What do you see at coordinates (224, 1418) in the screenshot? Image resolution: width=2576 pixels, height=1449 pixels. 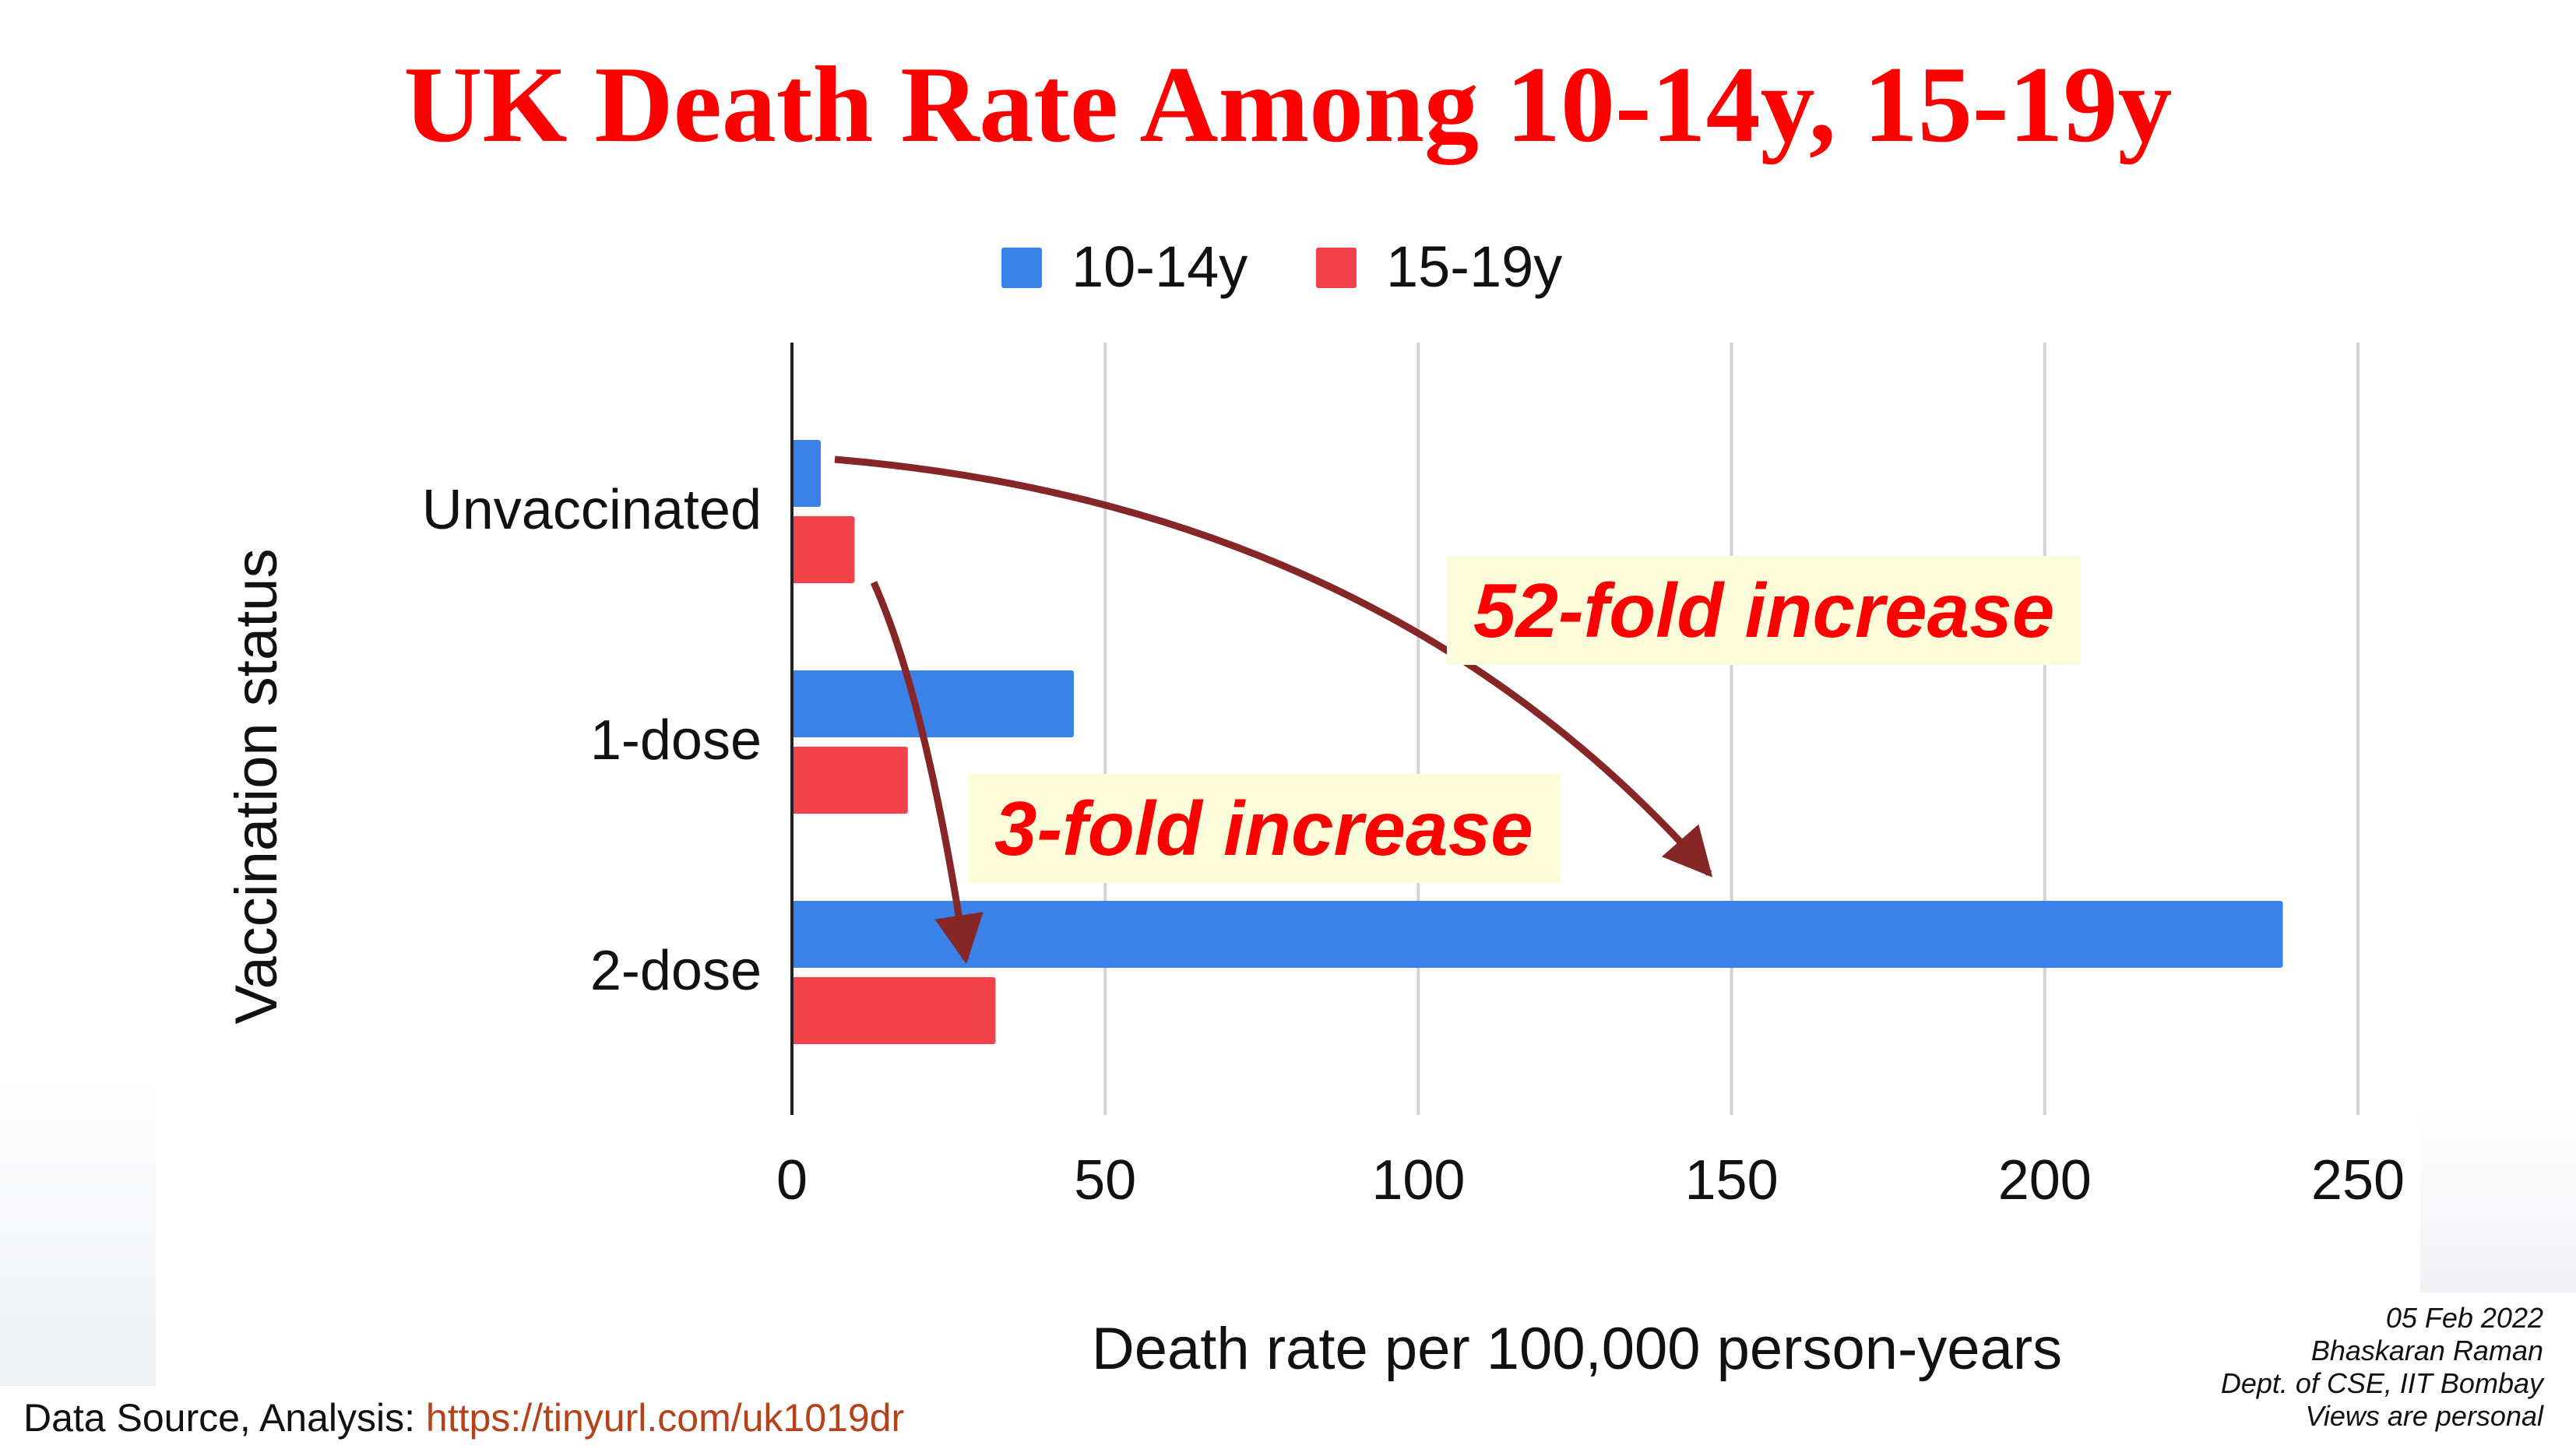 I see `data-source-label: Data Source, Analysis:` at bounding box center [224, 1418].